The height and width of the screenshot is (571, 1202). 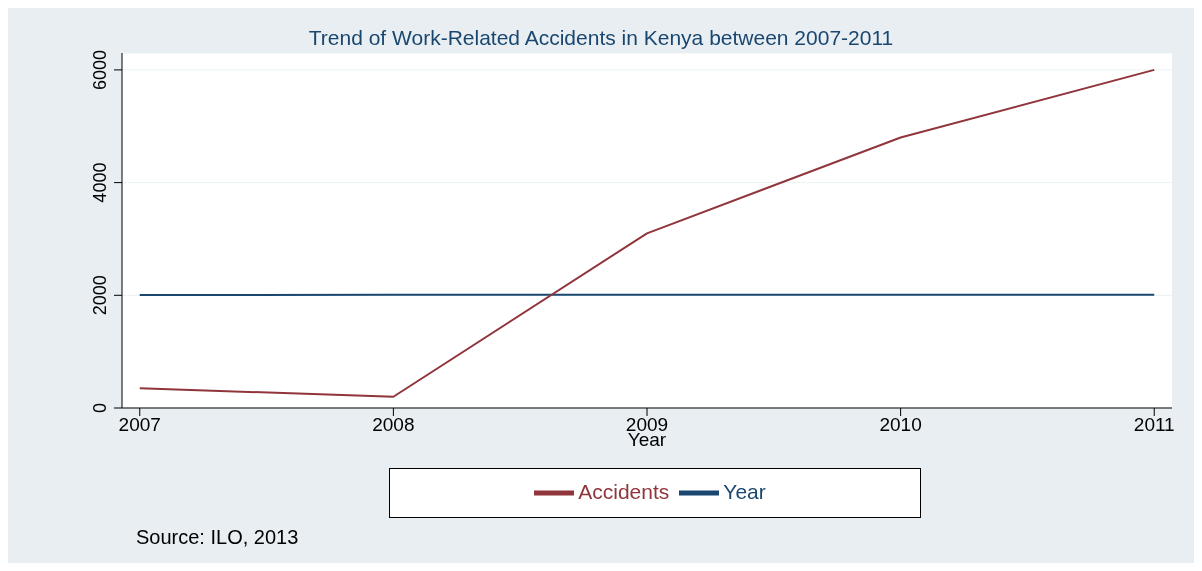 What do you see at coordinates (744, 491) in the screenshot?
I see `legend-label: Year` at bounding box center [744, 491].